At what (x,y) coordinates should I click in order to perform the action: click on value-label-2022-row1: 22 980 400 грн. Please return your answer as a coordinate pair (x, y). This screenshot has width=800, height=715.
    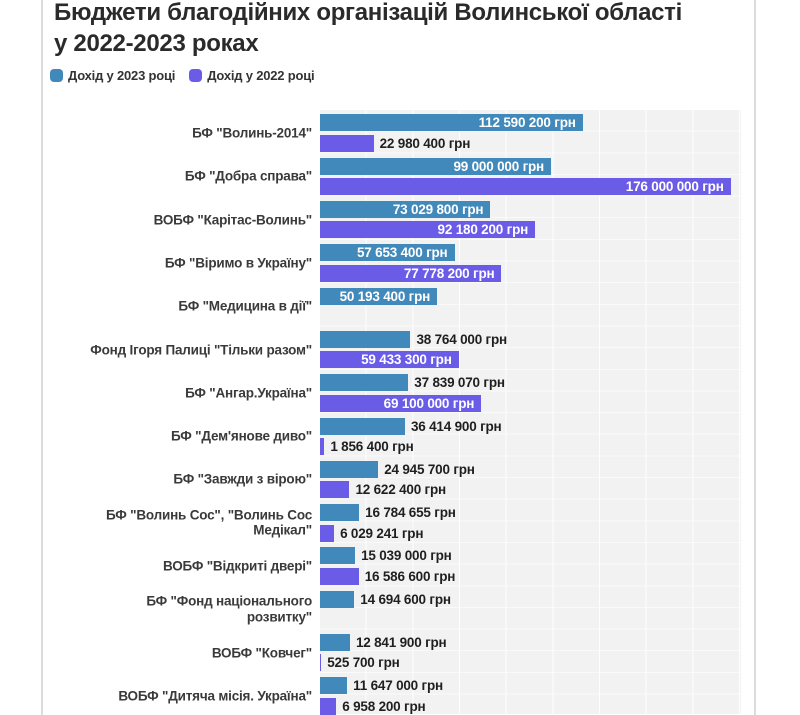
    Looking at the image, I should click on (425, 143).